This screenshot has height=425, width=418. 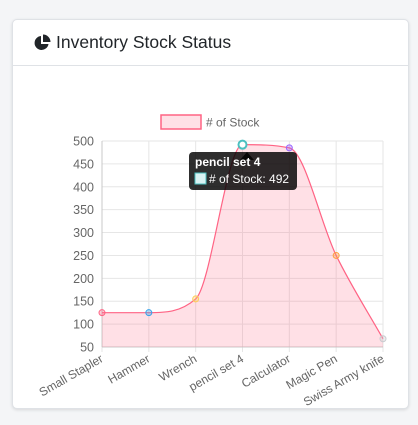 I want to click on legend: # of Stock, so click(x=210, y=122).